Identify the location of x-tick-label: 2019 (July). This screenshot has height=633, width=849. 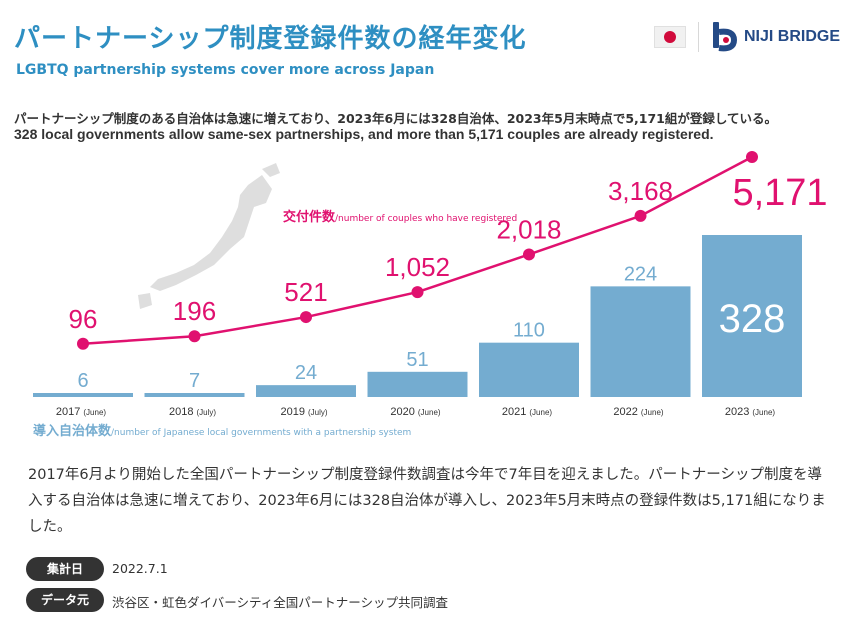
(303, 412).